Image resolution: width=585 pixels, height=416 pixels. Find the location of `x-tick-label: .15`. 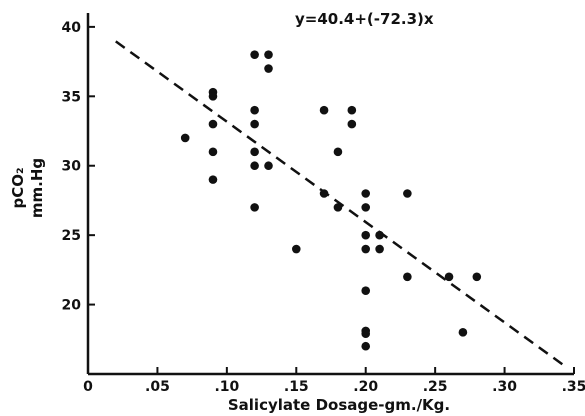

x-tick-label: .15 is located at coordinates (296, 387).